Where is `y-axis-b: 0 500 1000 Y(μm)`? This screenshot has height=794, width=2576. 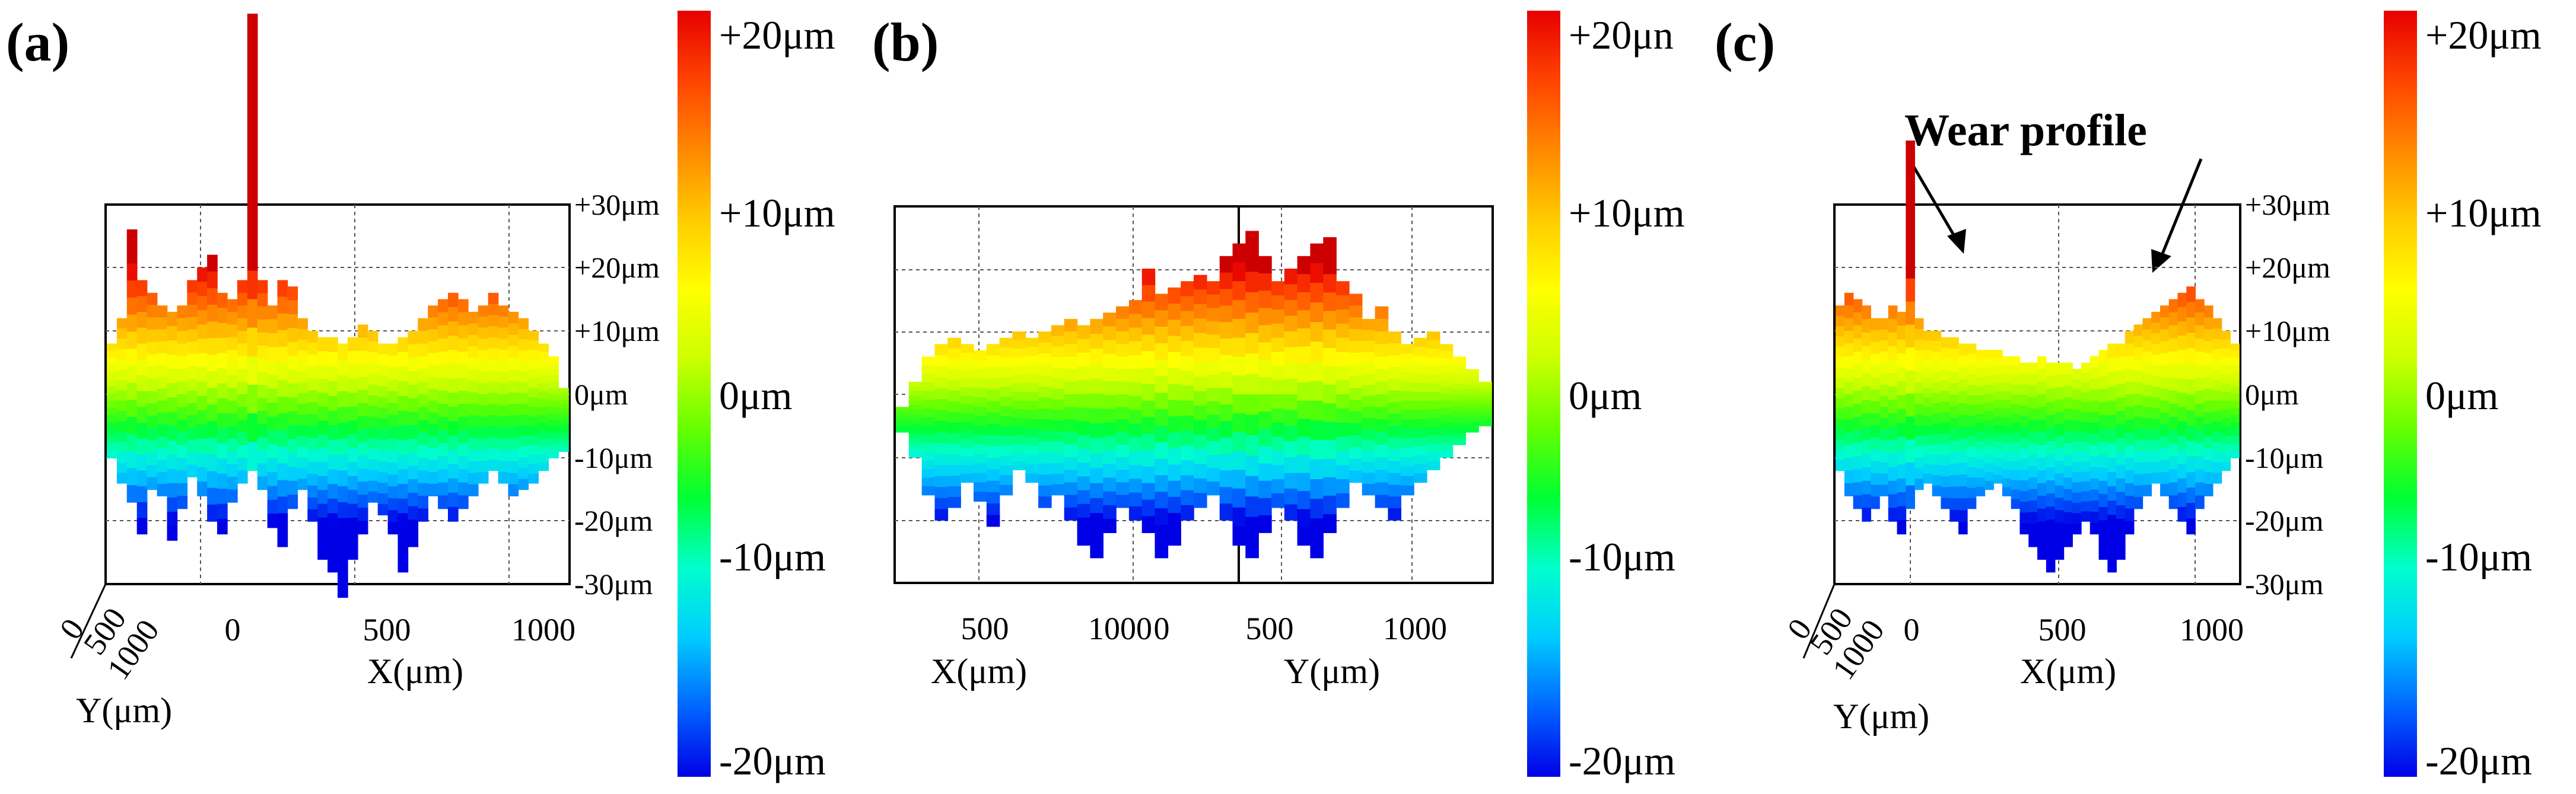
y-axis-b: 0 500 1000 Y(μm) is located at coordinates (1301, 651).